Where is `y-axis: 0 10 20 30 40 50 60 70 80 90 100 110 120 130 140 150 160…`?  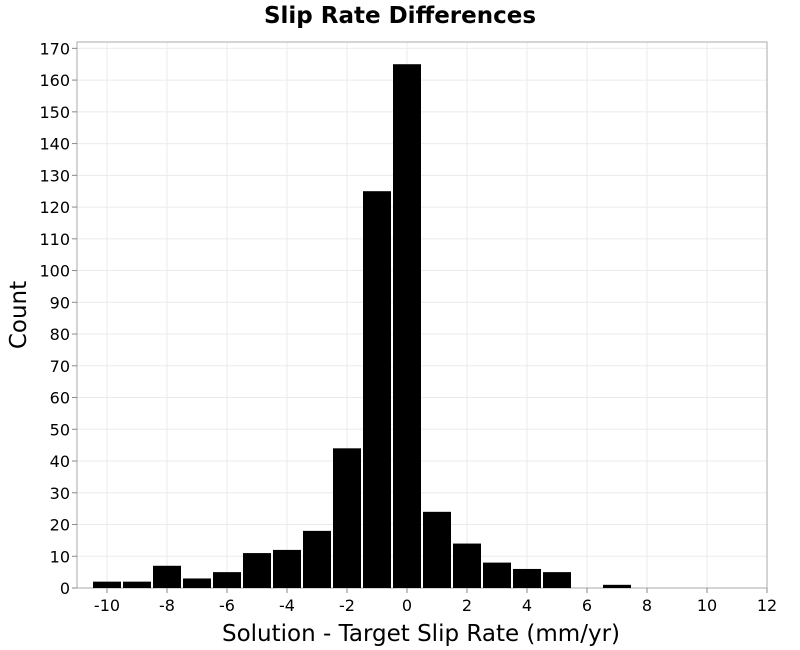
y-axis: 0 10 20 30 40 50 60 70 80 90 100 110 120 130 140 150 160… is located at coordinates (58, 318).